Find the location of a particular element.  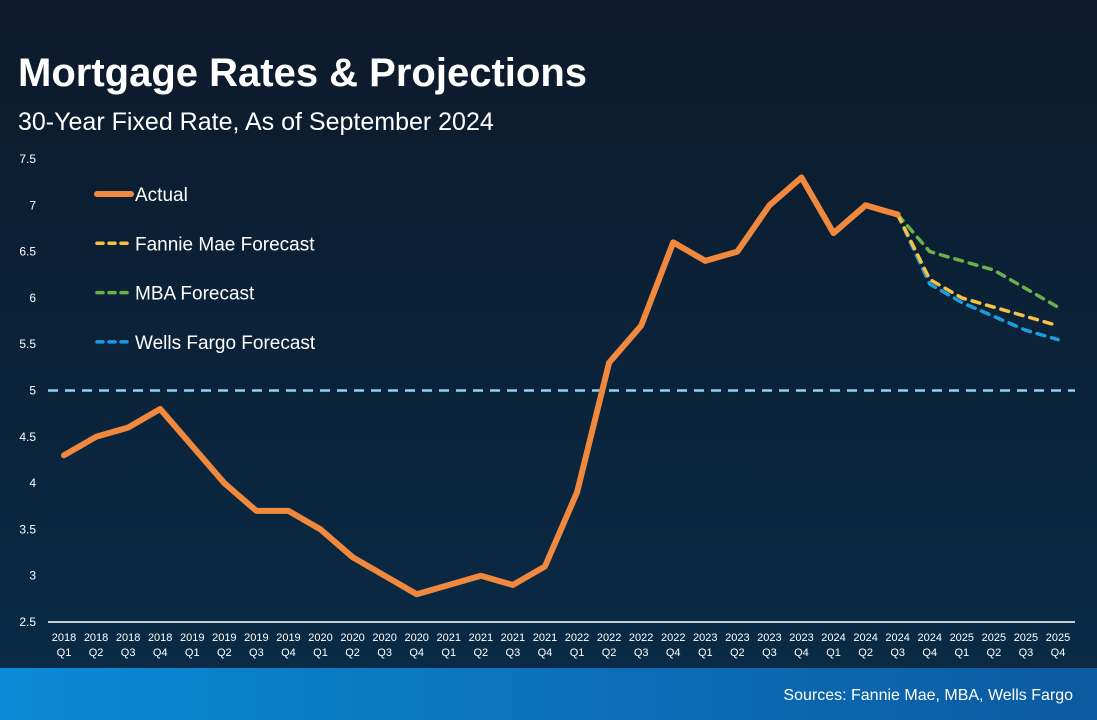

x-tick-label: 2020 Q4 is located at coordinates (416, 645).